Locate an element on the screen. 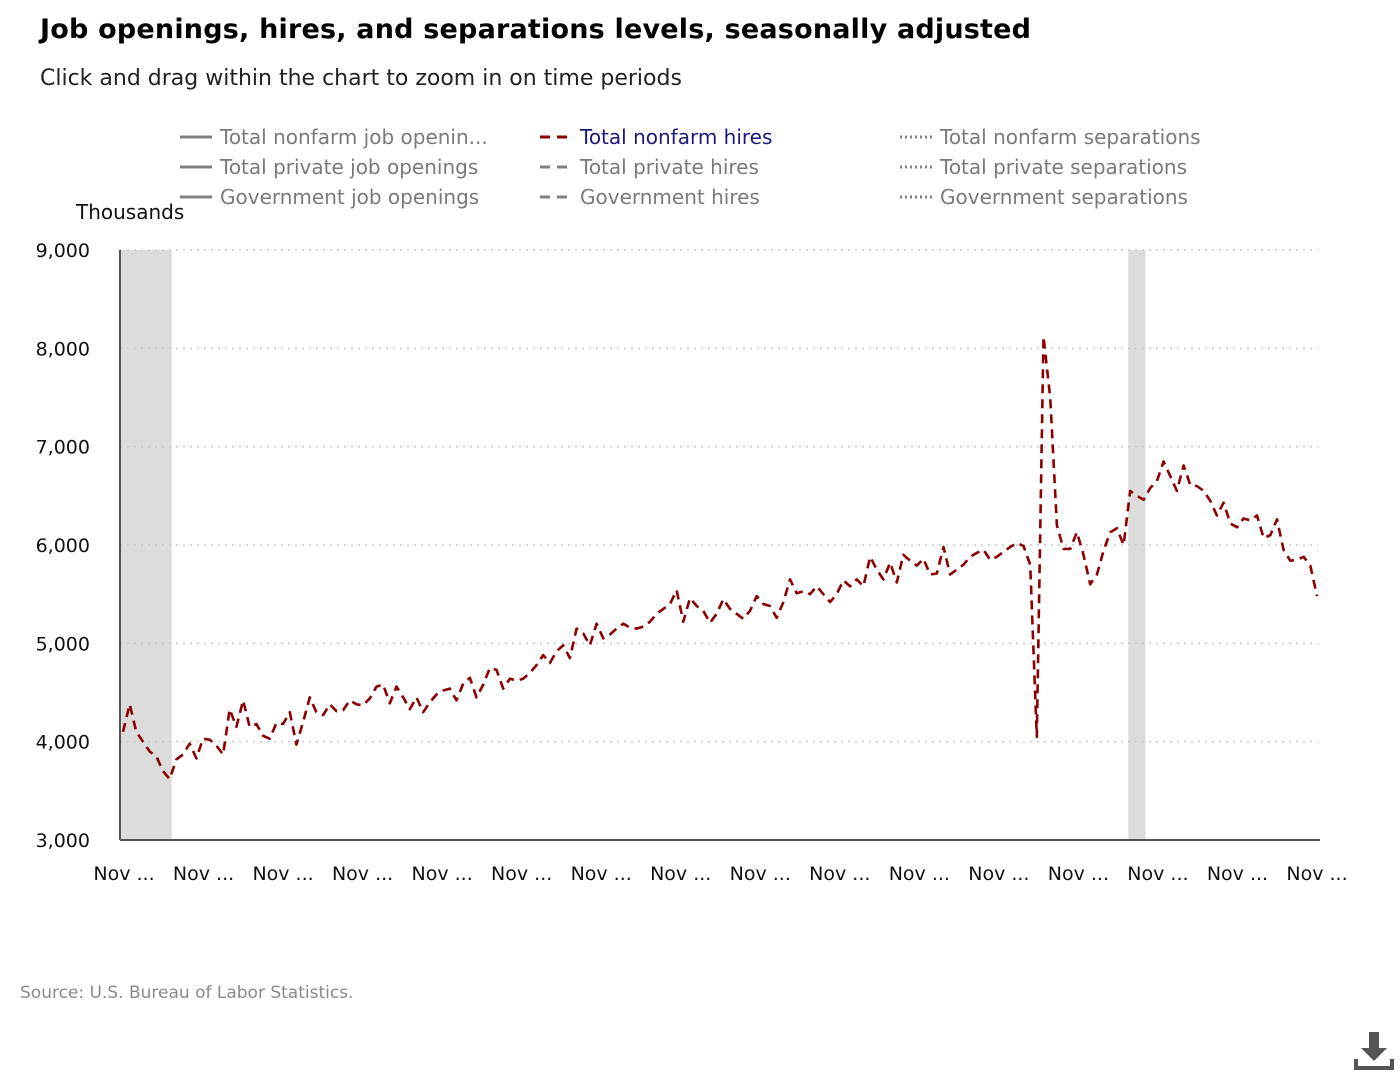  y-tick-label: 8,000 is located at coordinates (63, 349).